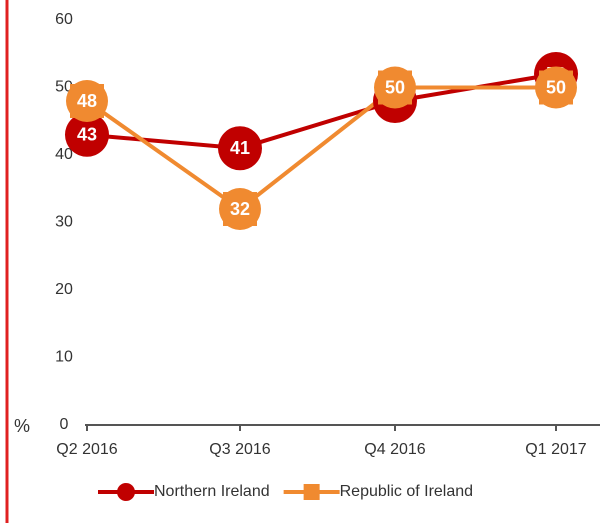  I want to click on series-line, so click(321, 111).